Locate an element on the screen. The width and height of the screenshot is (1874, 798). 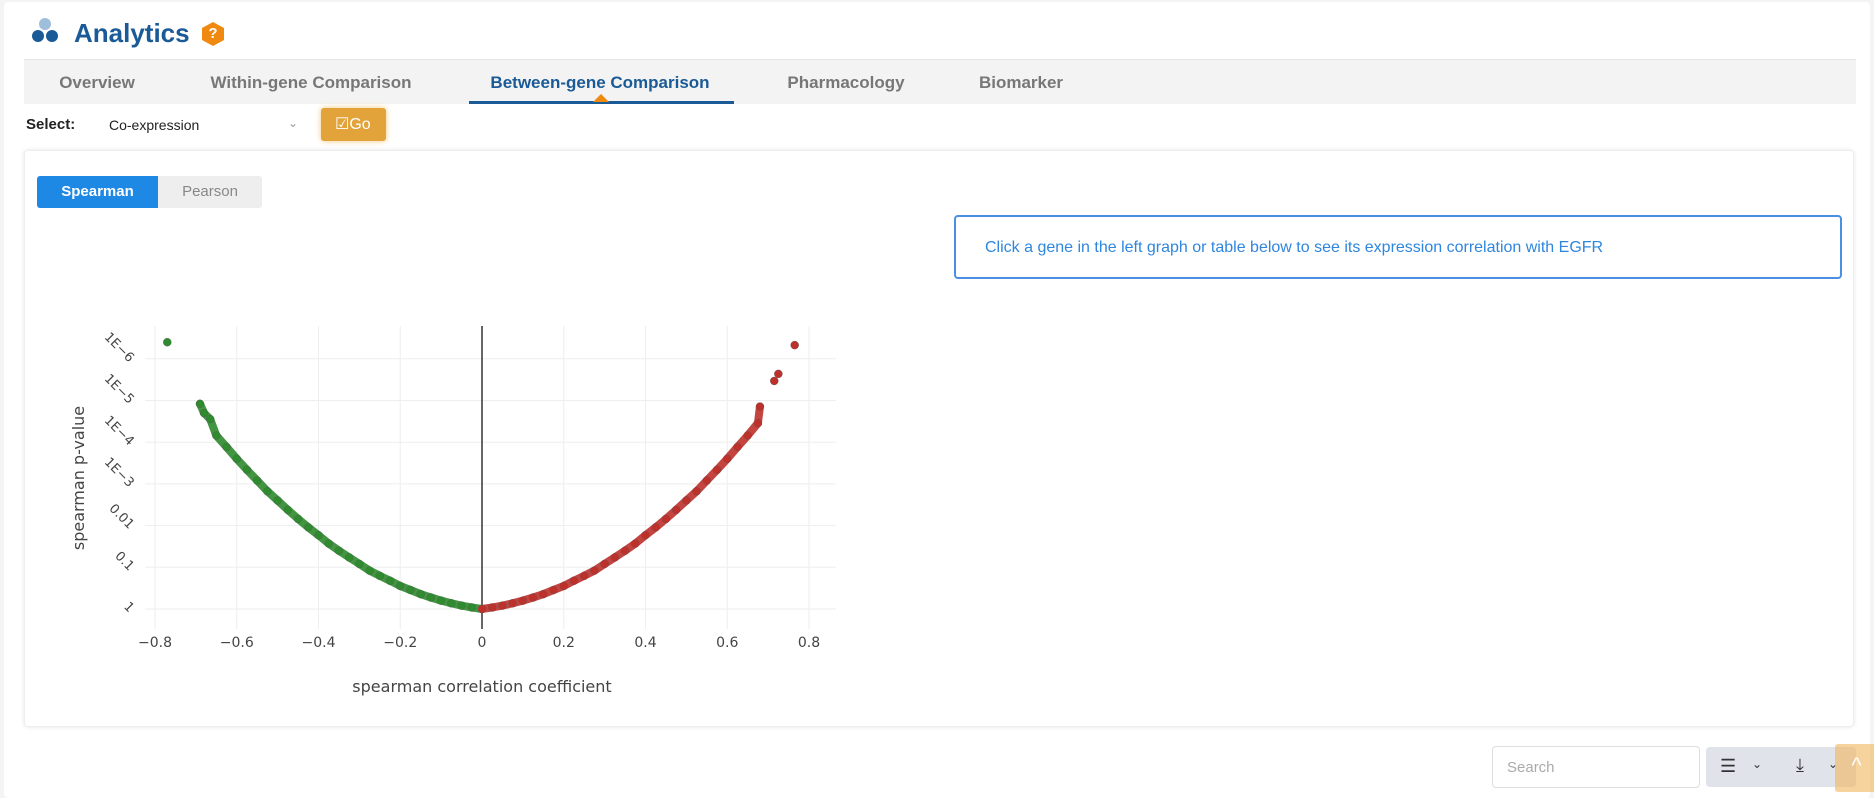
x-tick-label: −0.4 is located at coordinates (319, 643).